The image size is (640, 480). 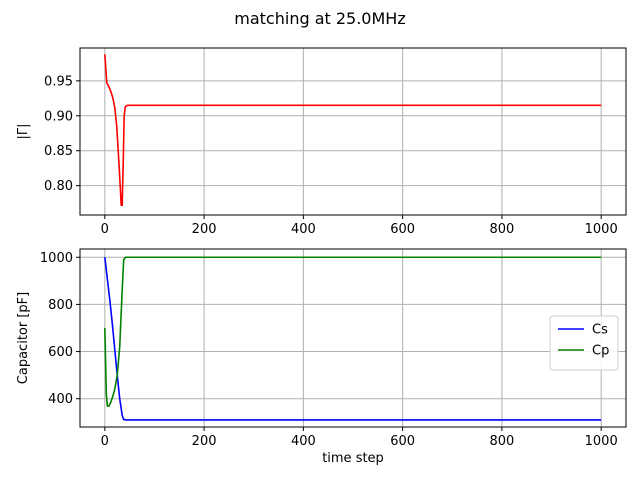 What do you see at coordinates (600, 351) in the screenshot?
I see `legend-label-cp: Cp` at bounding box center [600, 351].